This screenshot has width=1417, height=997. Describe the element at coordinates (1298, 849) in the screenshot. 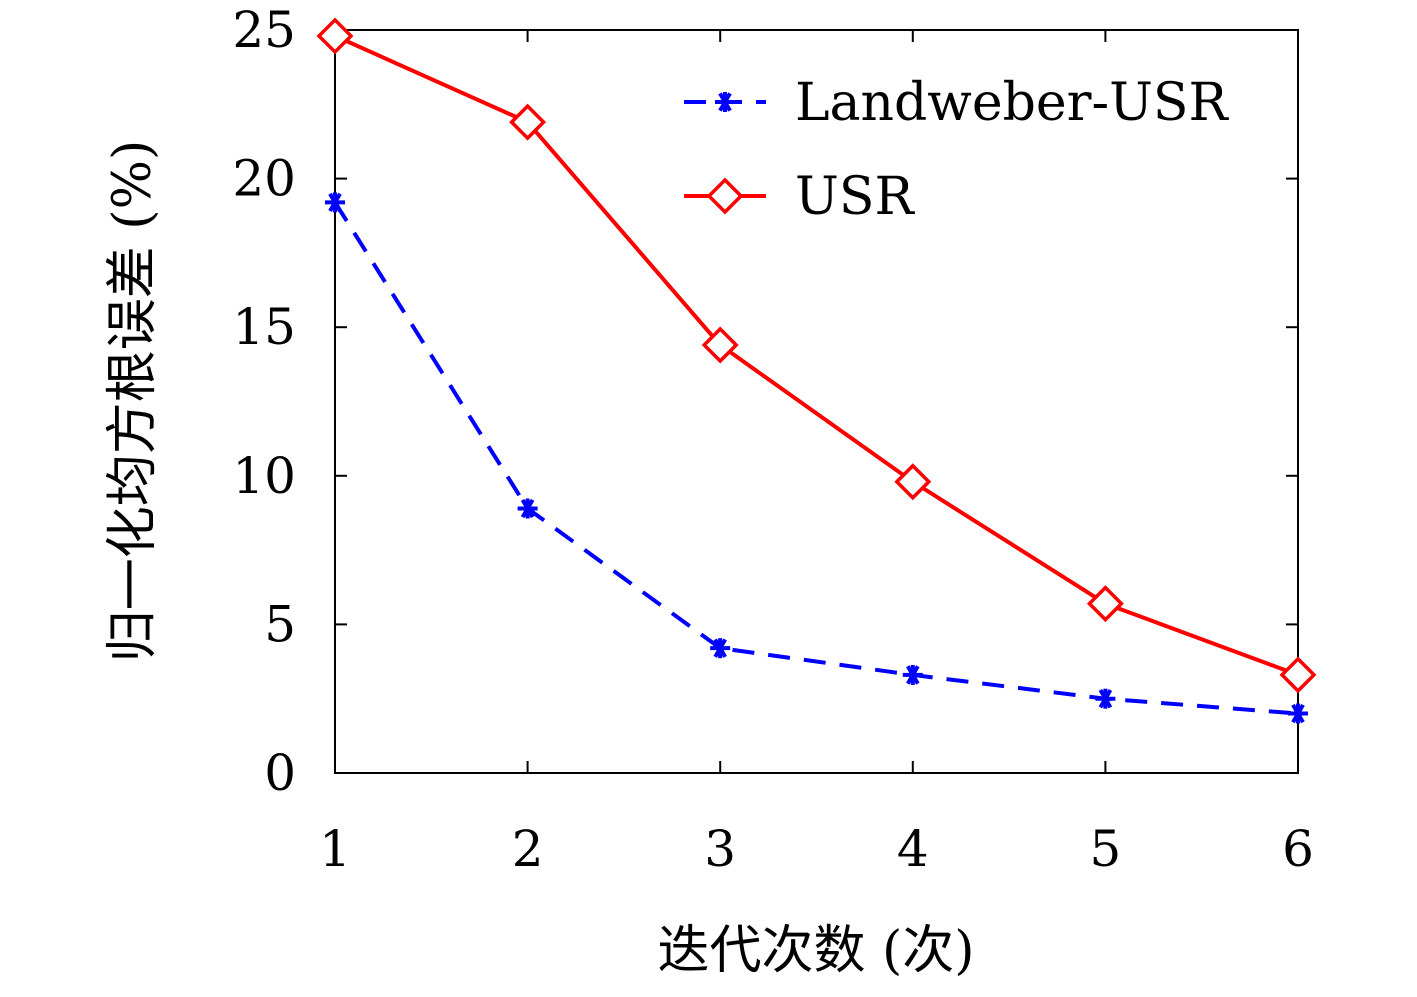

I see `x-tick-label: 6` at that location.